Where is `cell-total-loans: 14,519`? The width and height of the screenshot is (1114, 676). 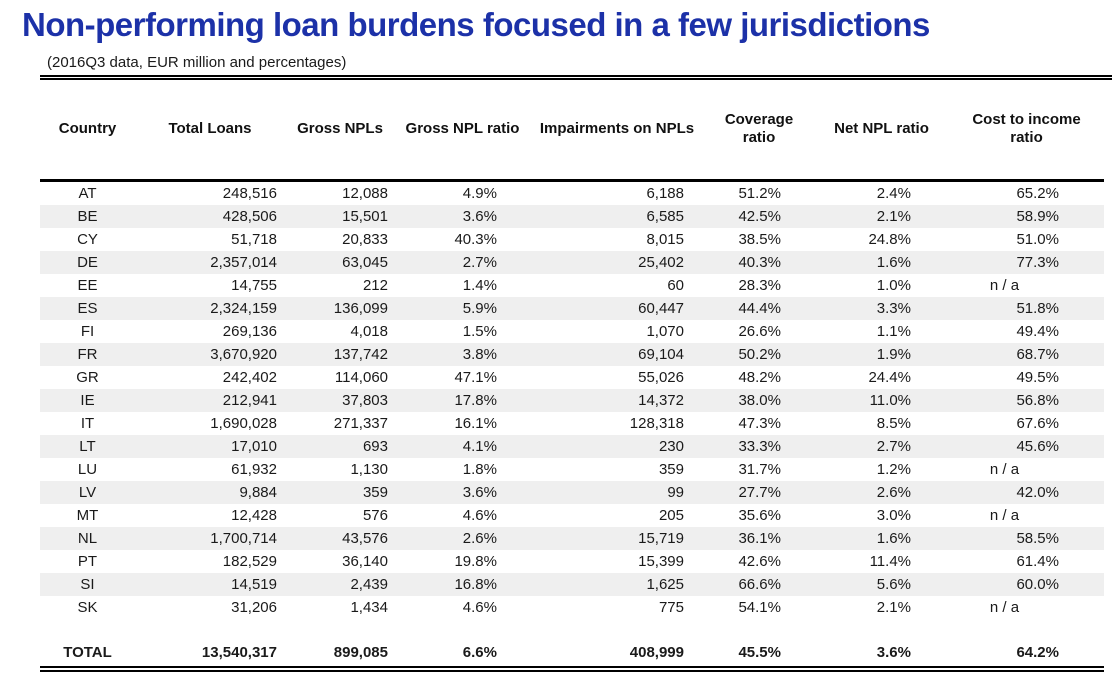
cell-total-loans: 14,519 is located at coordinates (254, 584).